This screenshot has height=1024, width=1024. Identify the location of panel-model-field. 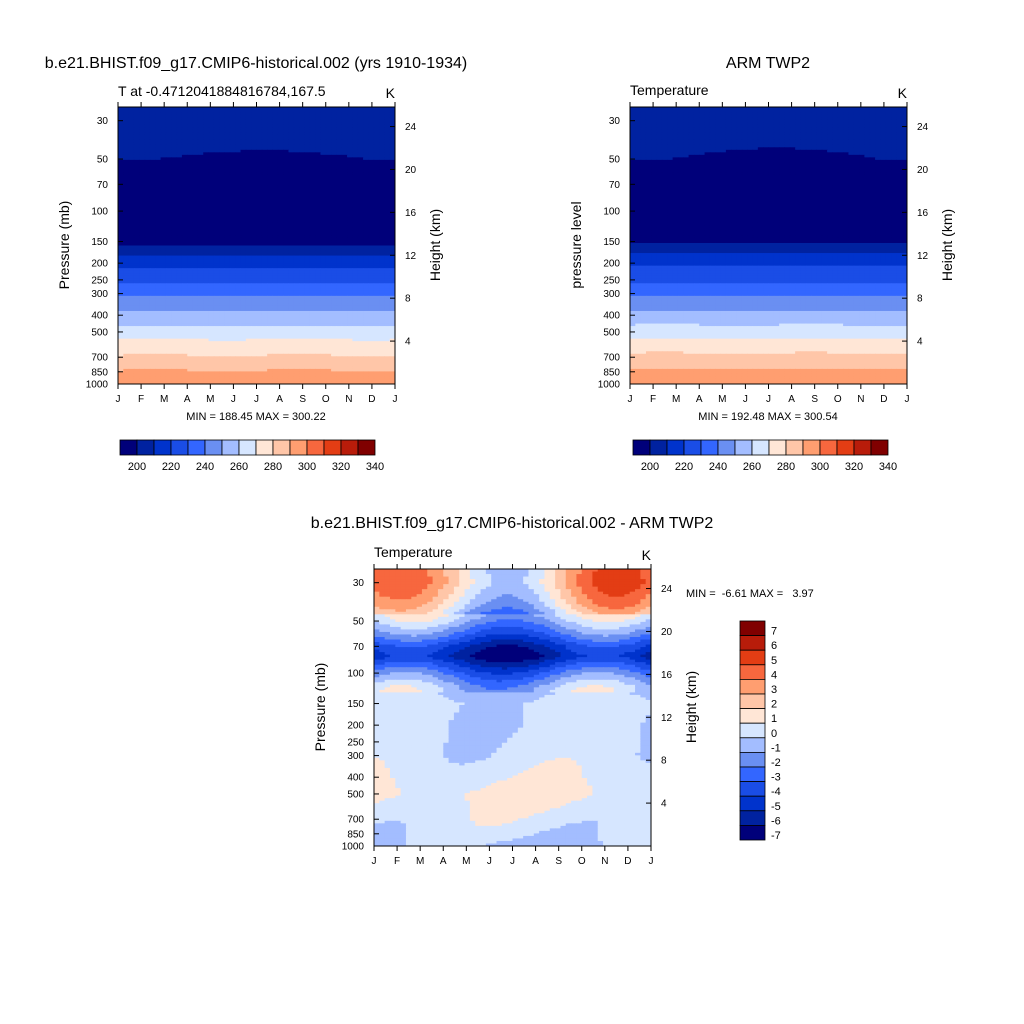
(257, 246).